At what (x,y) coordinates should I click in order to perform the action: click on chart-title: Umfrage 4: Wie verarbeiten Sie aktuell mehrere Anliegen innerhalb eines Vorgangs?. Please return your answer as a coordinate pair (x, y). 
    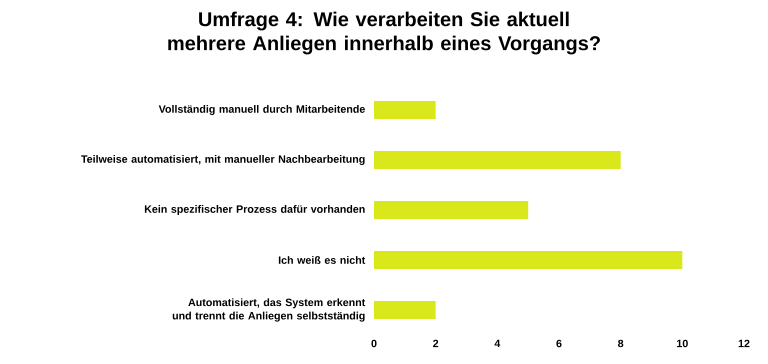
    Looking at the image, I should click on (384, 33).